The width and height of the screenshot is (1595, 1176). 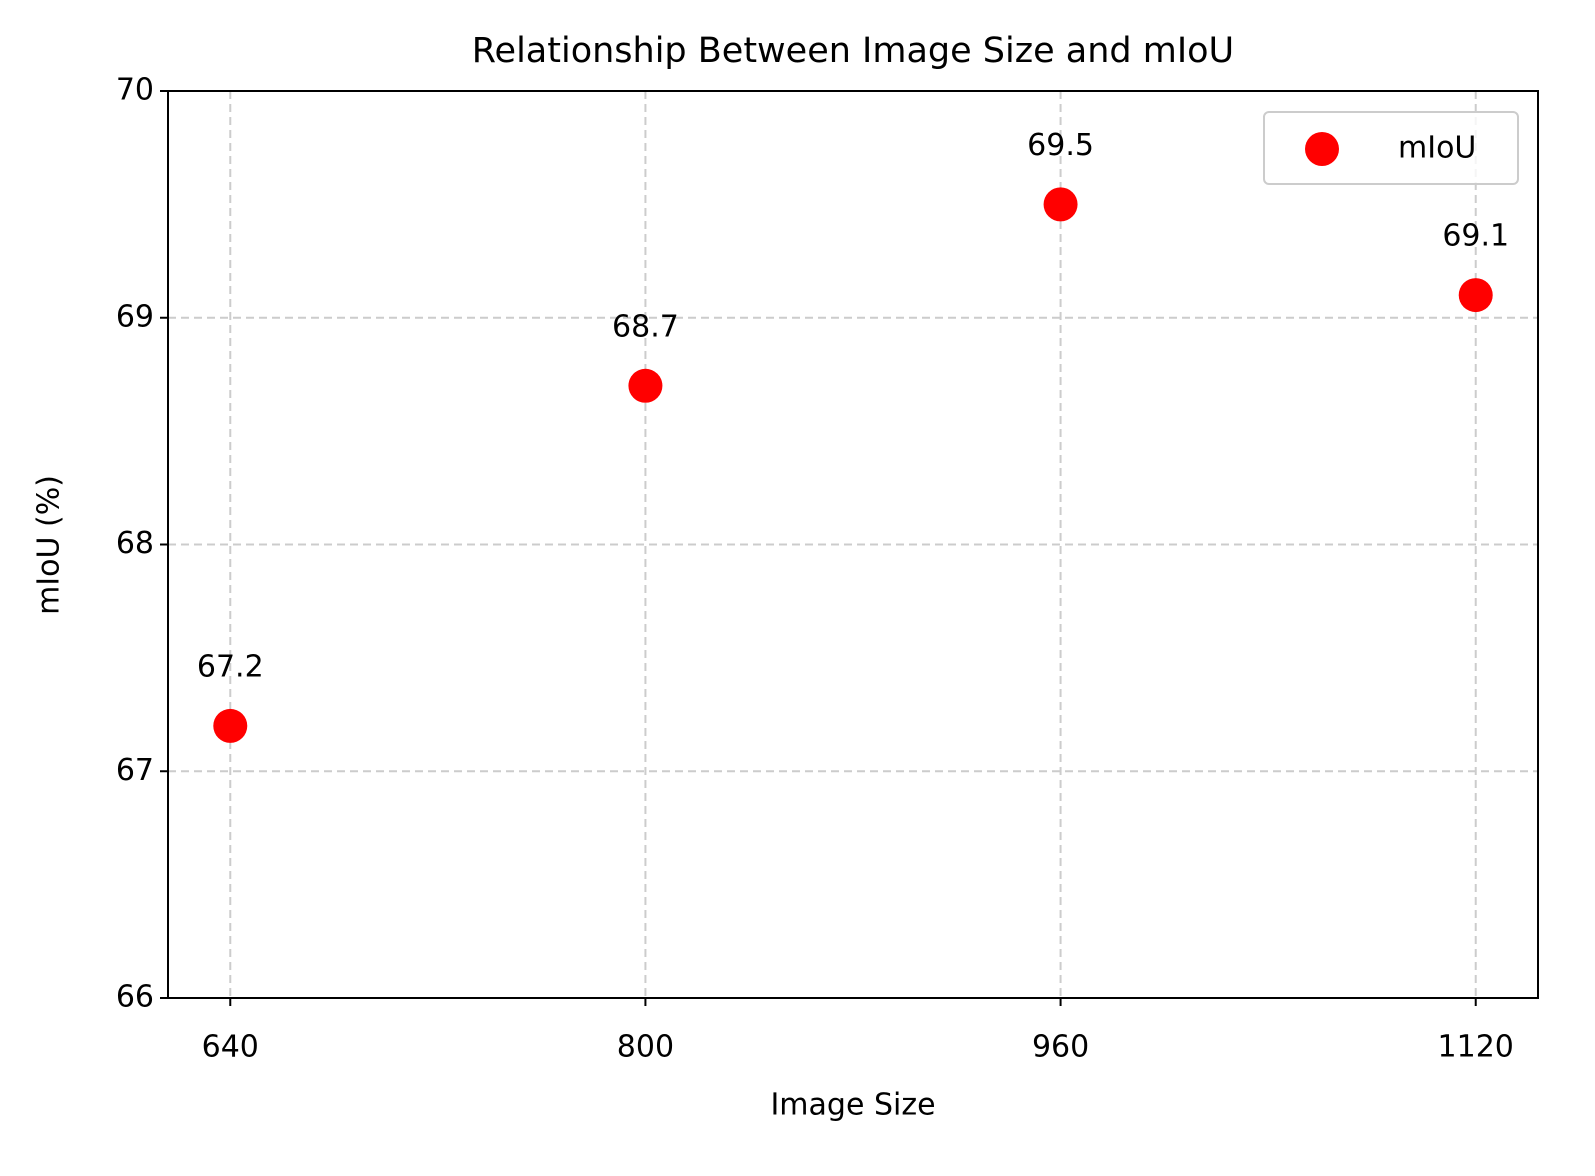 What do you see at coordinates (1476, 1047) in the screenshot?
I see `x-tick-label: 1120` at bounding box center [1476, 1047].